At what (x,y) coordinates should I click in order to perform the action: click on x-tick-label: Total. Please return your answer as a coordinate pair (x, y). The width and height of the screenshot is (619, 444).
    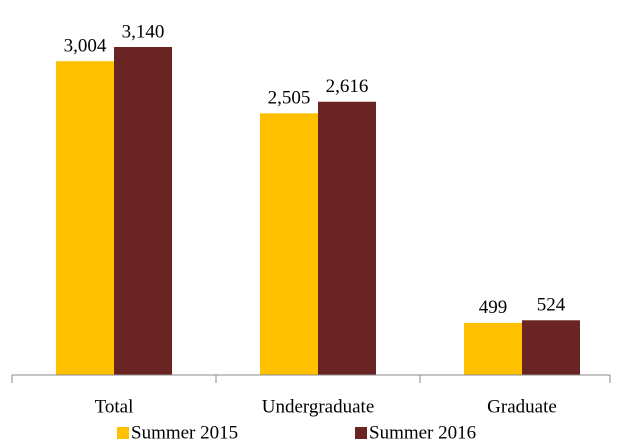
    Looking at the image, I should click on (114, 406).